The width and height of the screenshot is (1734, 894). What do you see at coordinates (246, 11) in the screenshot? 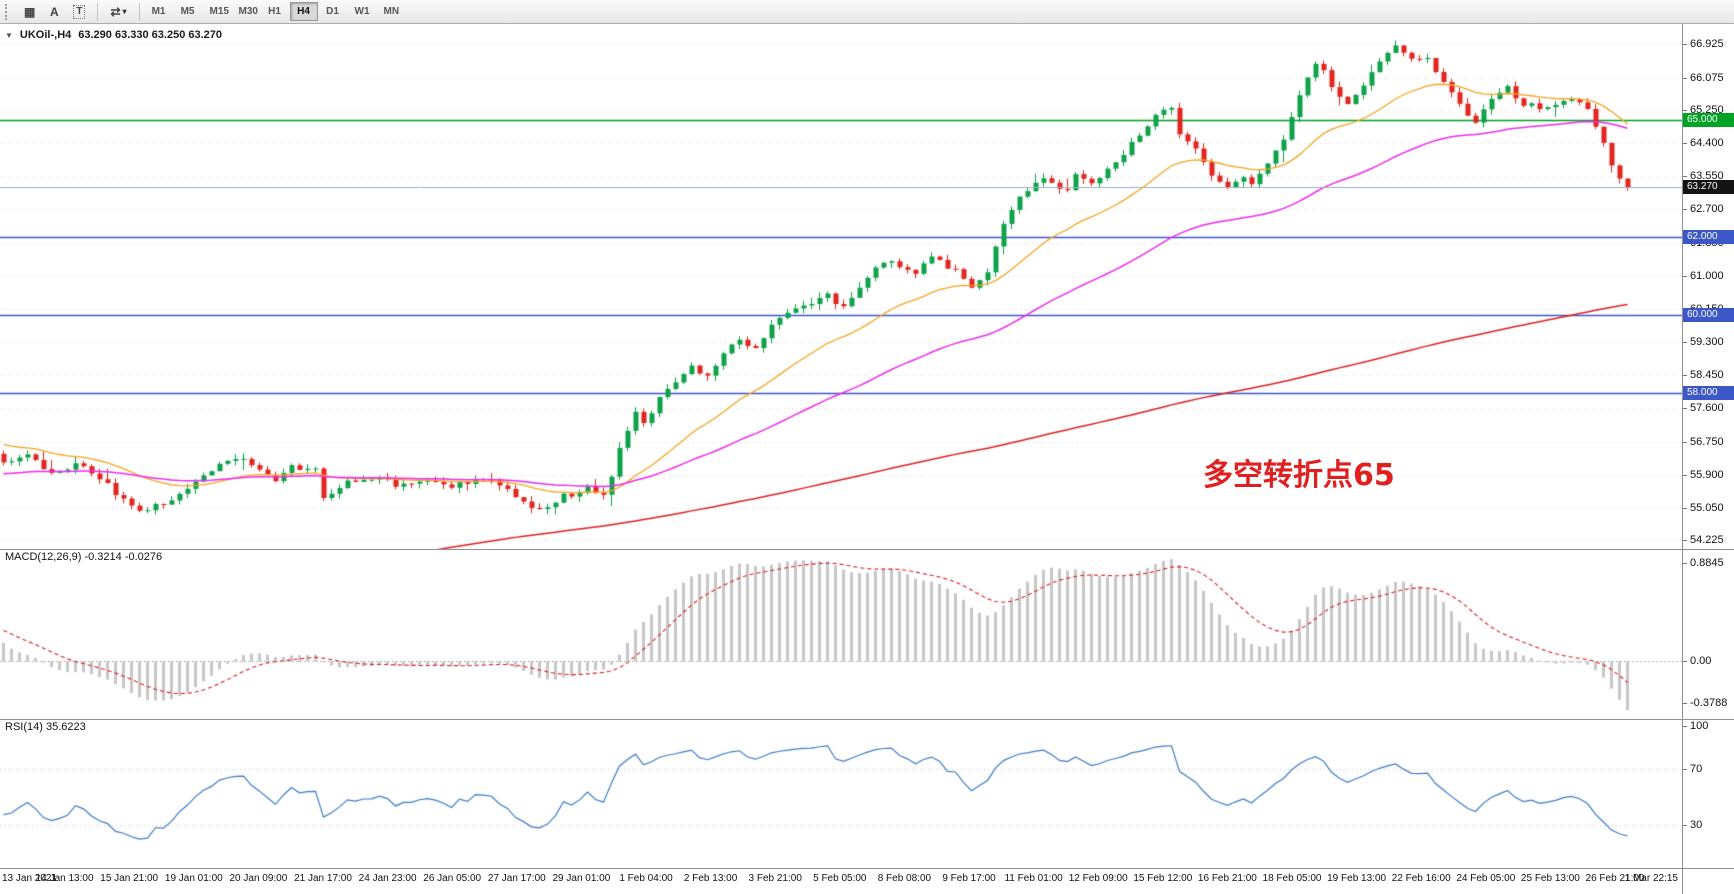
I see `timeframe-button-m30: M30` at bounding box center [246, 11].